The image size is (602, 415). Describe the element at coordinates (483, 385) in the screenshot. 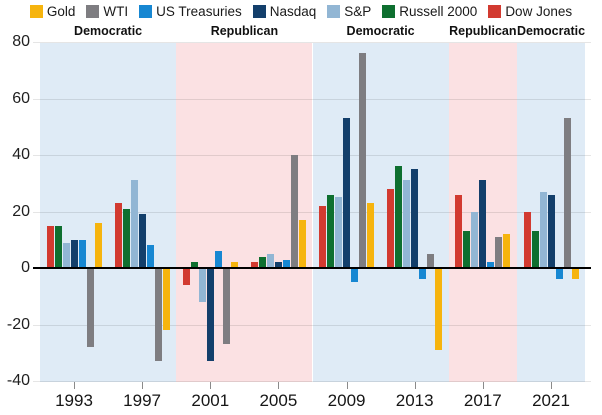

I see `x-tick-mark-2017` at that location.